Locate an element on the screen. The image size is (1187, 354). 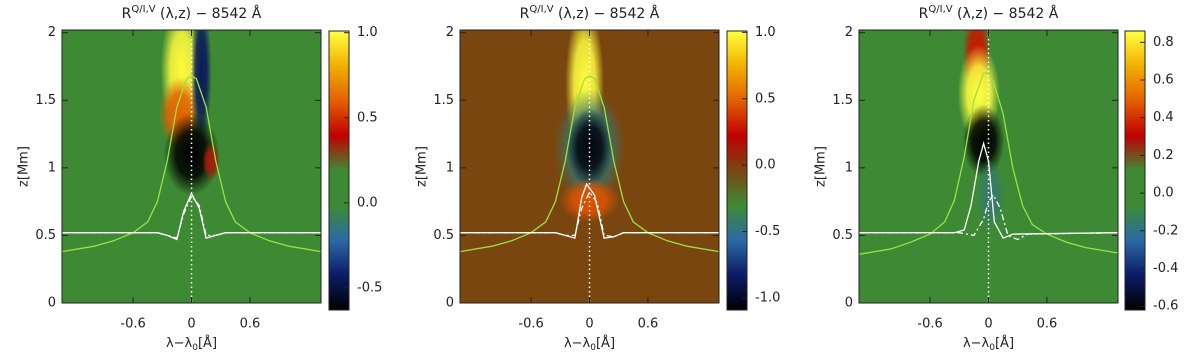
colorbar-tick-label: 0.2 is located at coordinates (1163, 155).